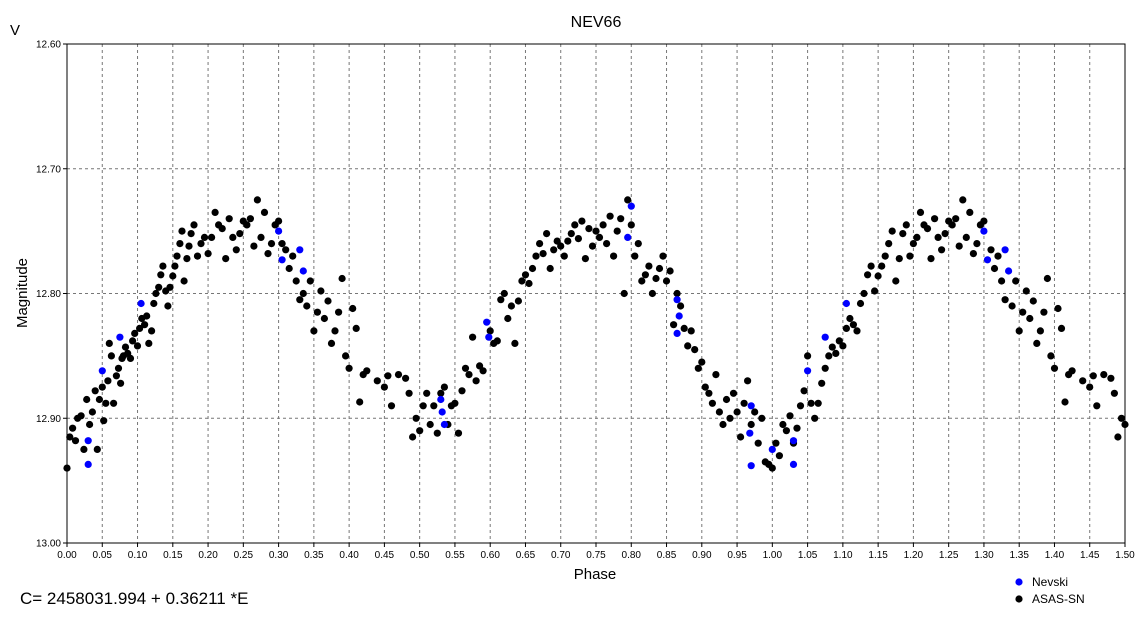 Image resolution: width=1138 pixels, height=621 pixels. Describe the element at coordinates (1055, 555) in the screenshot. I see `x-tick-label: 1.40` at that location.